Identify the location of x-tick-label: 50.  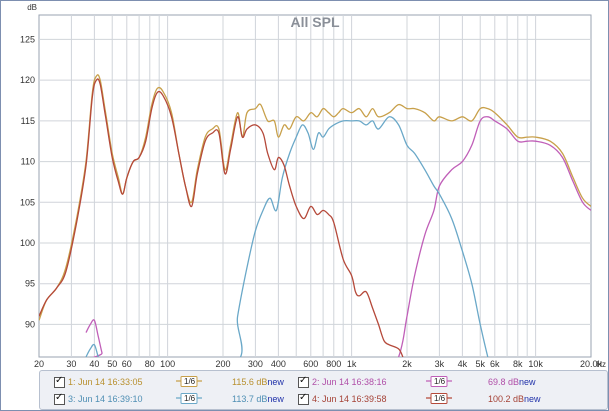
(112, 364).